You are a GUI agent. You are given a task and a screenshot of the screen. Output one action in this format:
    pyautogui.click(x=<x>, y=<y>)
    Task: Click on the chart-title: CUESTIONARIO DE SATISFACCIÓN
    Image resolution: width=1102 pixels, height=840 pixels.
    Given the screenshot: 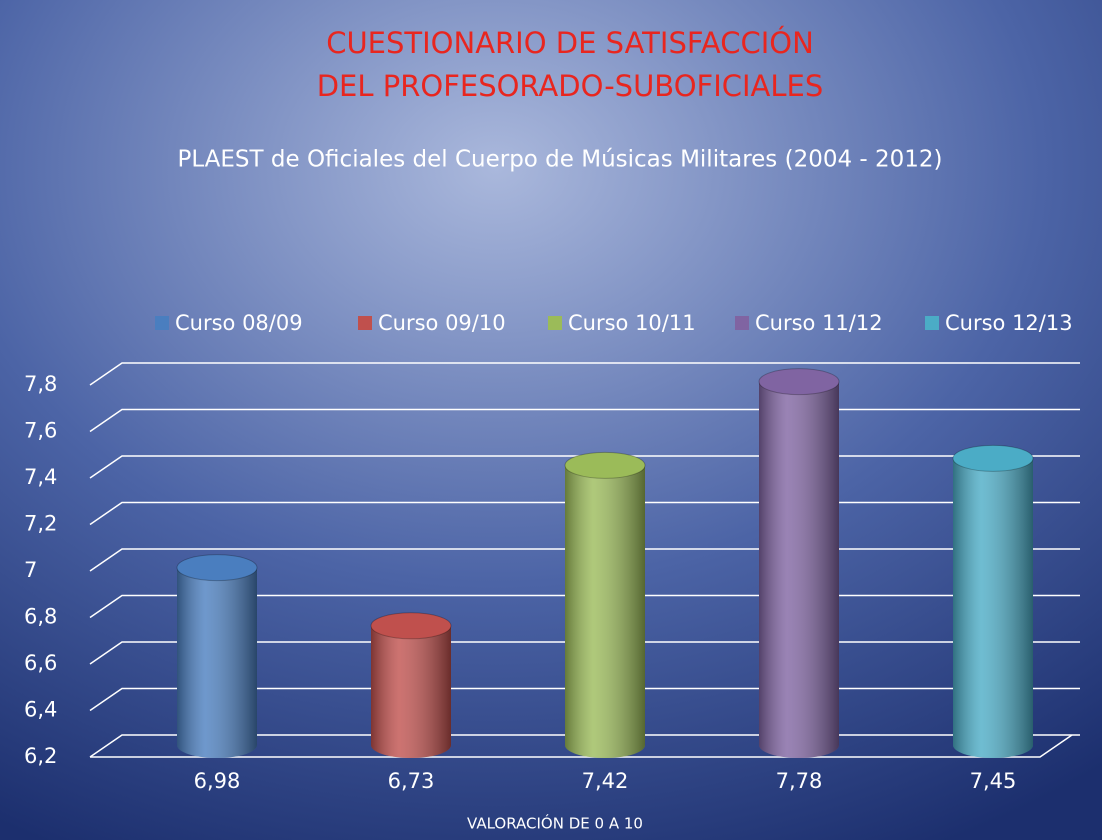 What is the action you would take?
    pyautogui.click(x=570, y=43)
    